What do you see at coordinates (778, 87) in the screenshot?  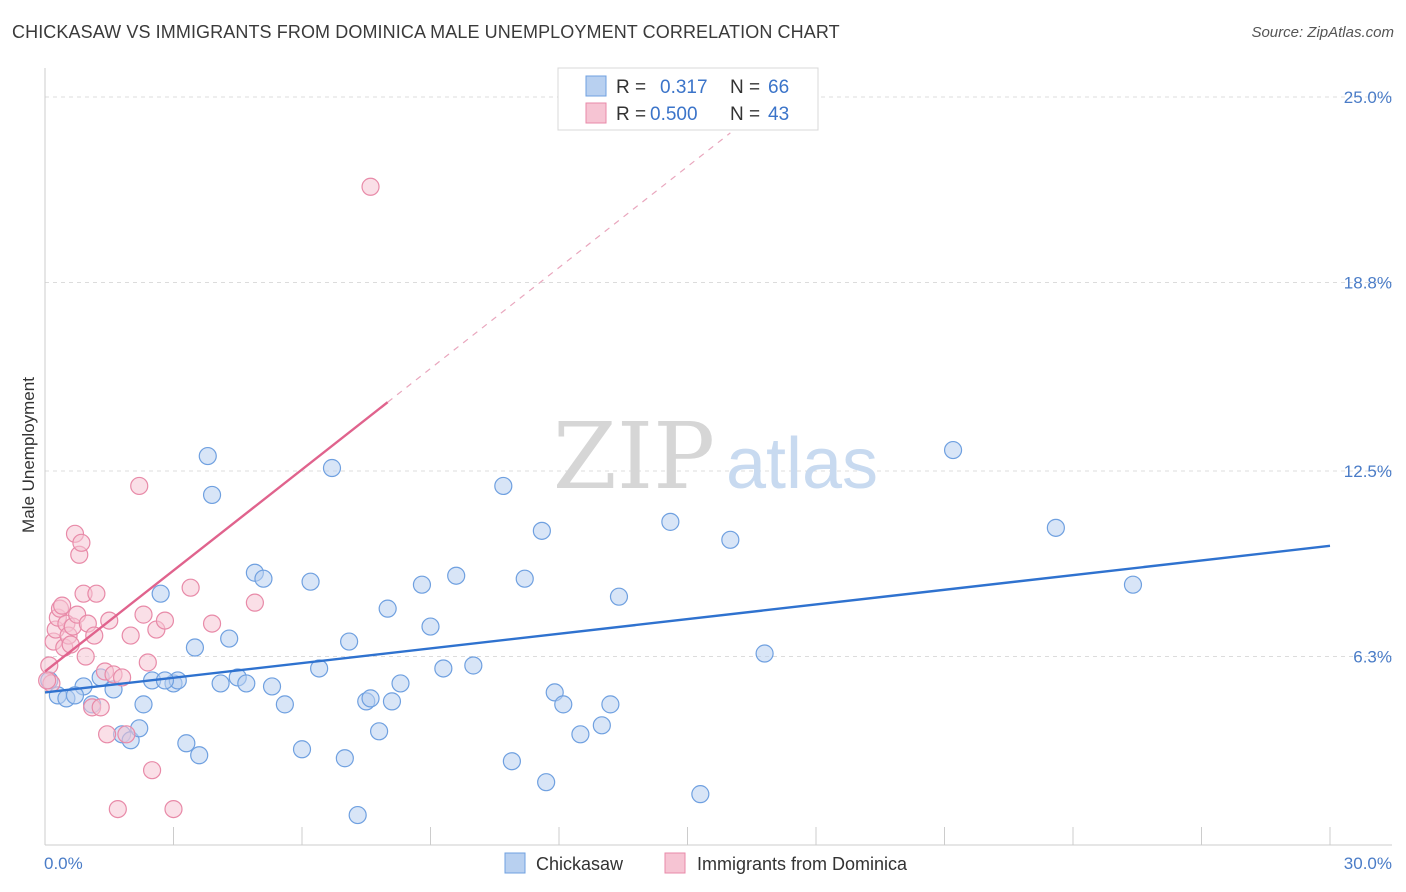 I see `legend-n-value-chickasaw: 66` at bounding box center [778, 87].